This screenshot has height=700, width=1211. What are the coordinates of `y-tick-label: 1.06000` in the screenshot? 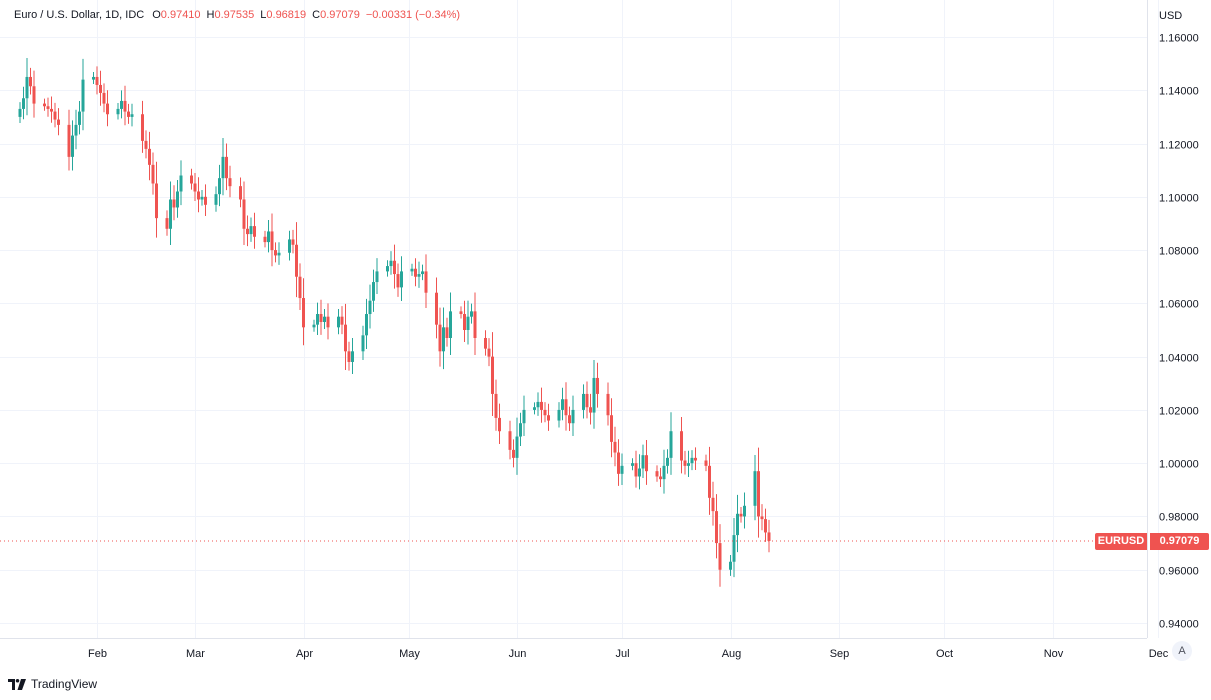 It's located at (1179, 305).